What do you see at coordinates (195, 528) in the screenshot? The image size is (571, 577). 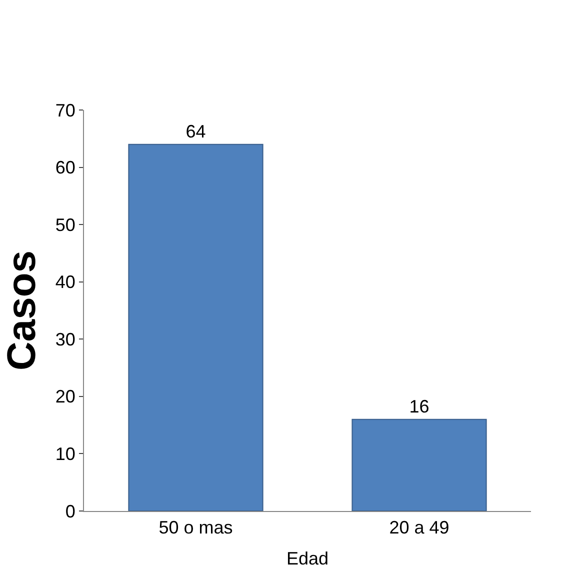 I see `x-tick-label: 50 o mas` at bounding box center [195, 528].